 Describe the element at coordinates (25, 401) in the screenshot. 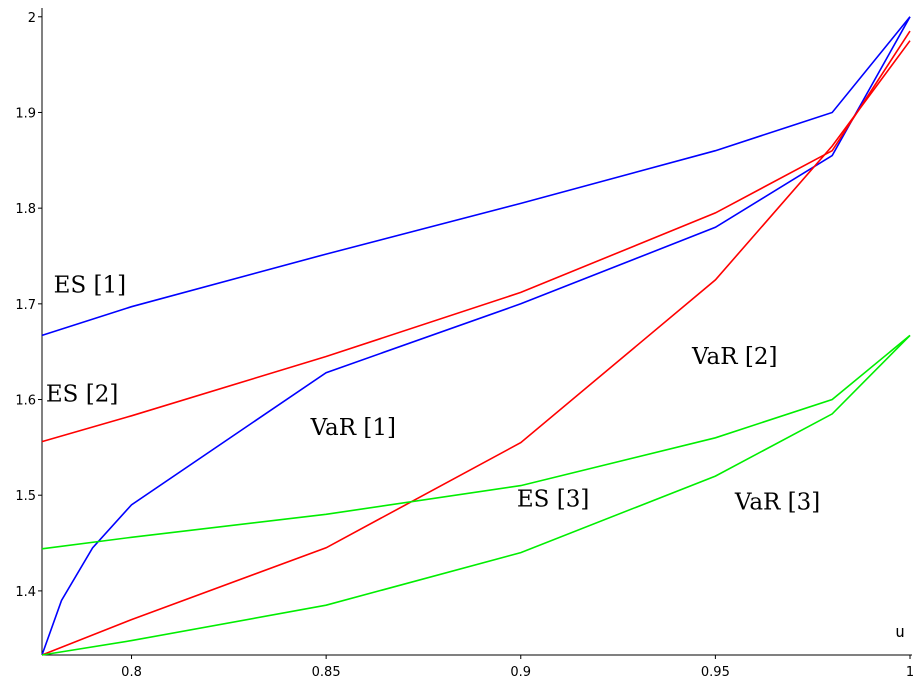

I see `y-tick-label: 1.6` at that location.